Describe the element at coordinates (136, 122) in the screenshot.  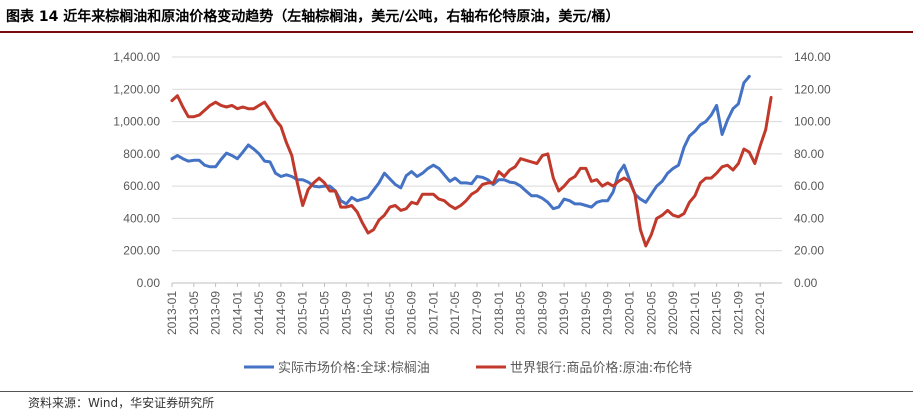
I see `left-y-tick-label: 1,000.00` at that location.